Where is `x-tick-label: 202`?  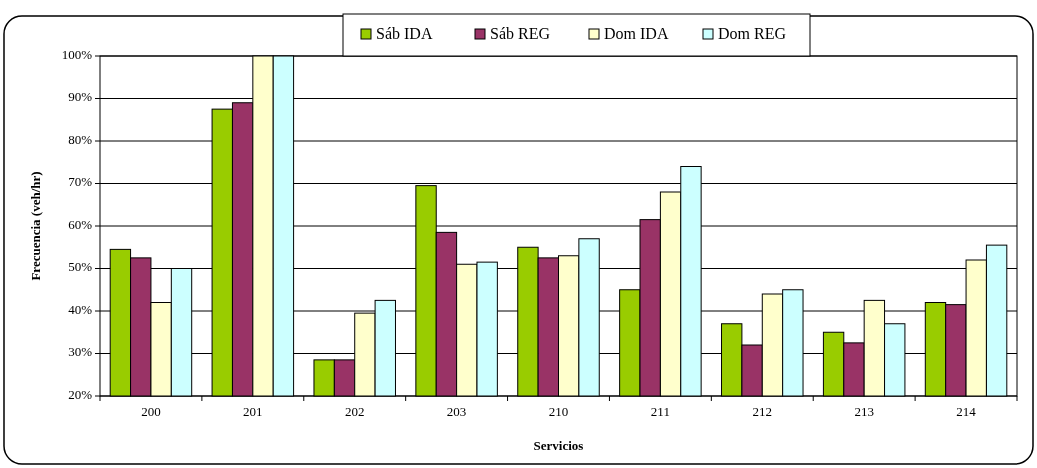 x-tick-label: 202 is located at coordinates (354, 411).